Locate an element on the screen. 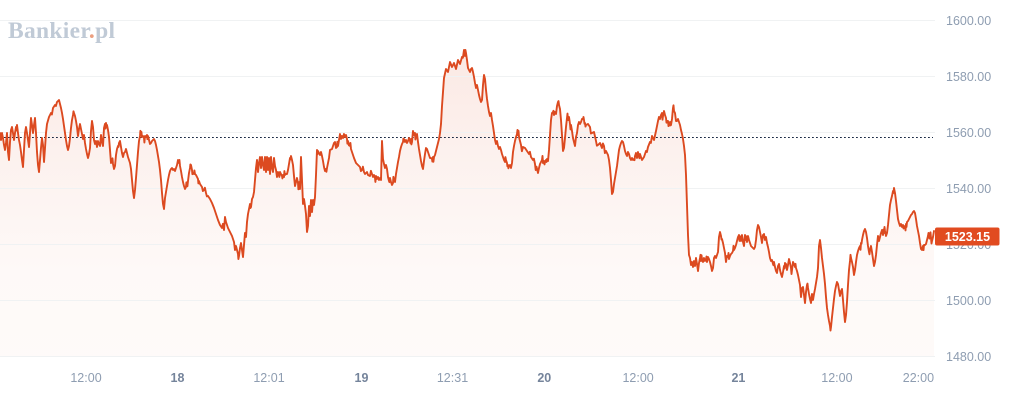  svg-text: 1500.00 is located at coordinates (968, 301).